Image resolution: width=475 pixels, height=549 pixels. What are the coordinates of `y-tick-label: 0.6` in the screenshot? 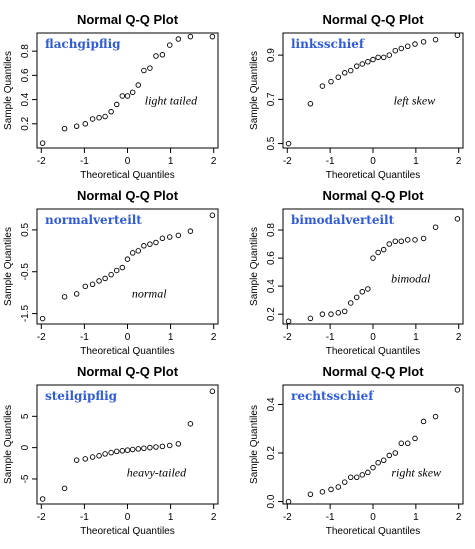 It's located at (271, 258).